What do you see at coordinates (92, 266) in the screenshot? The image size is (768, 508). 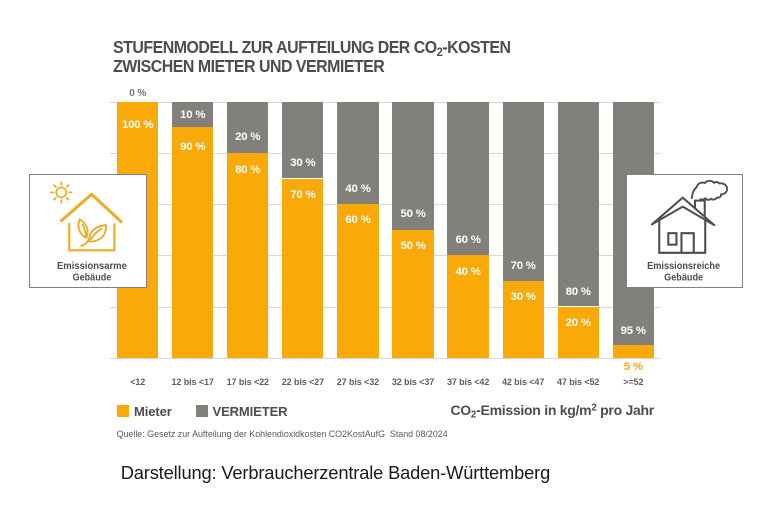 I see `svg-text: Emissionsarme` at bounding box center [92, 266].